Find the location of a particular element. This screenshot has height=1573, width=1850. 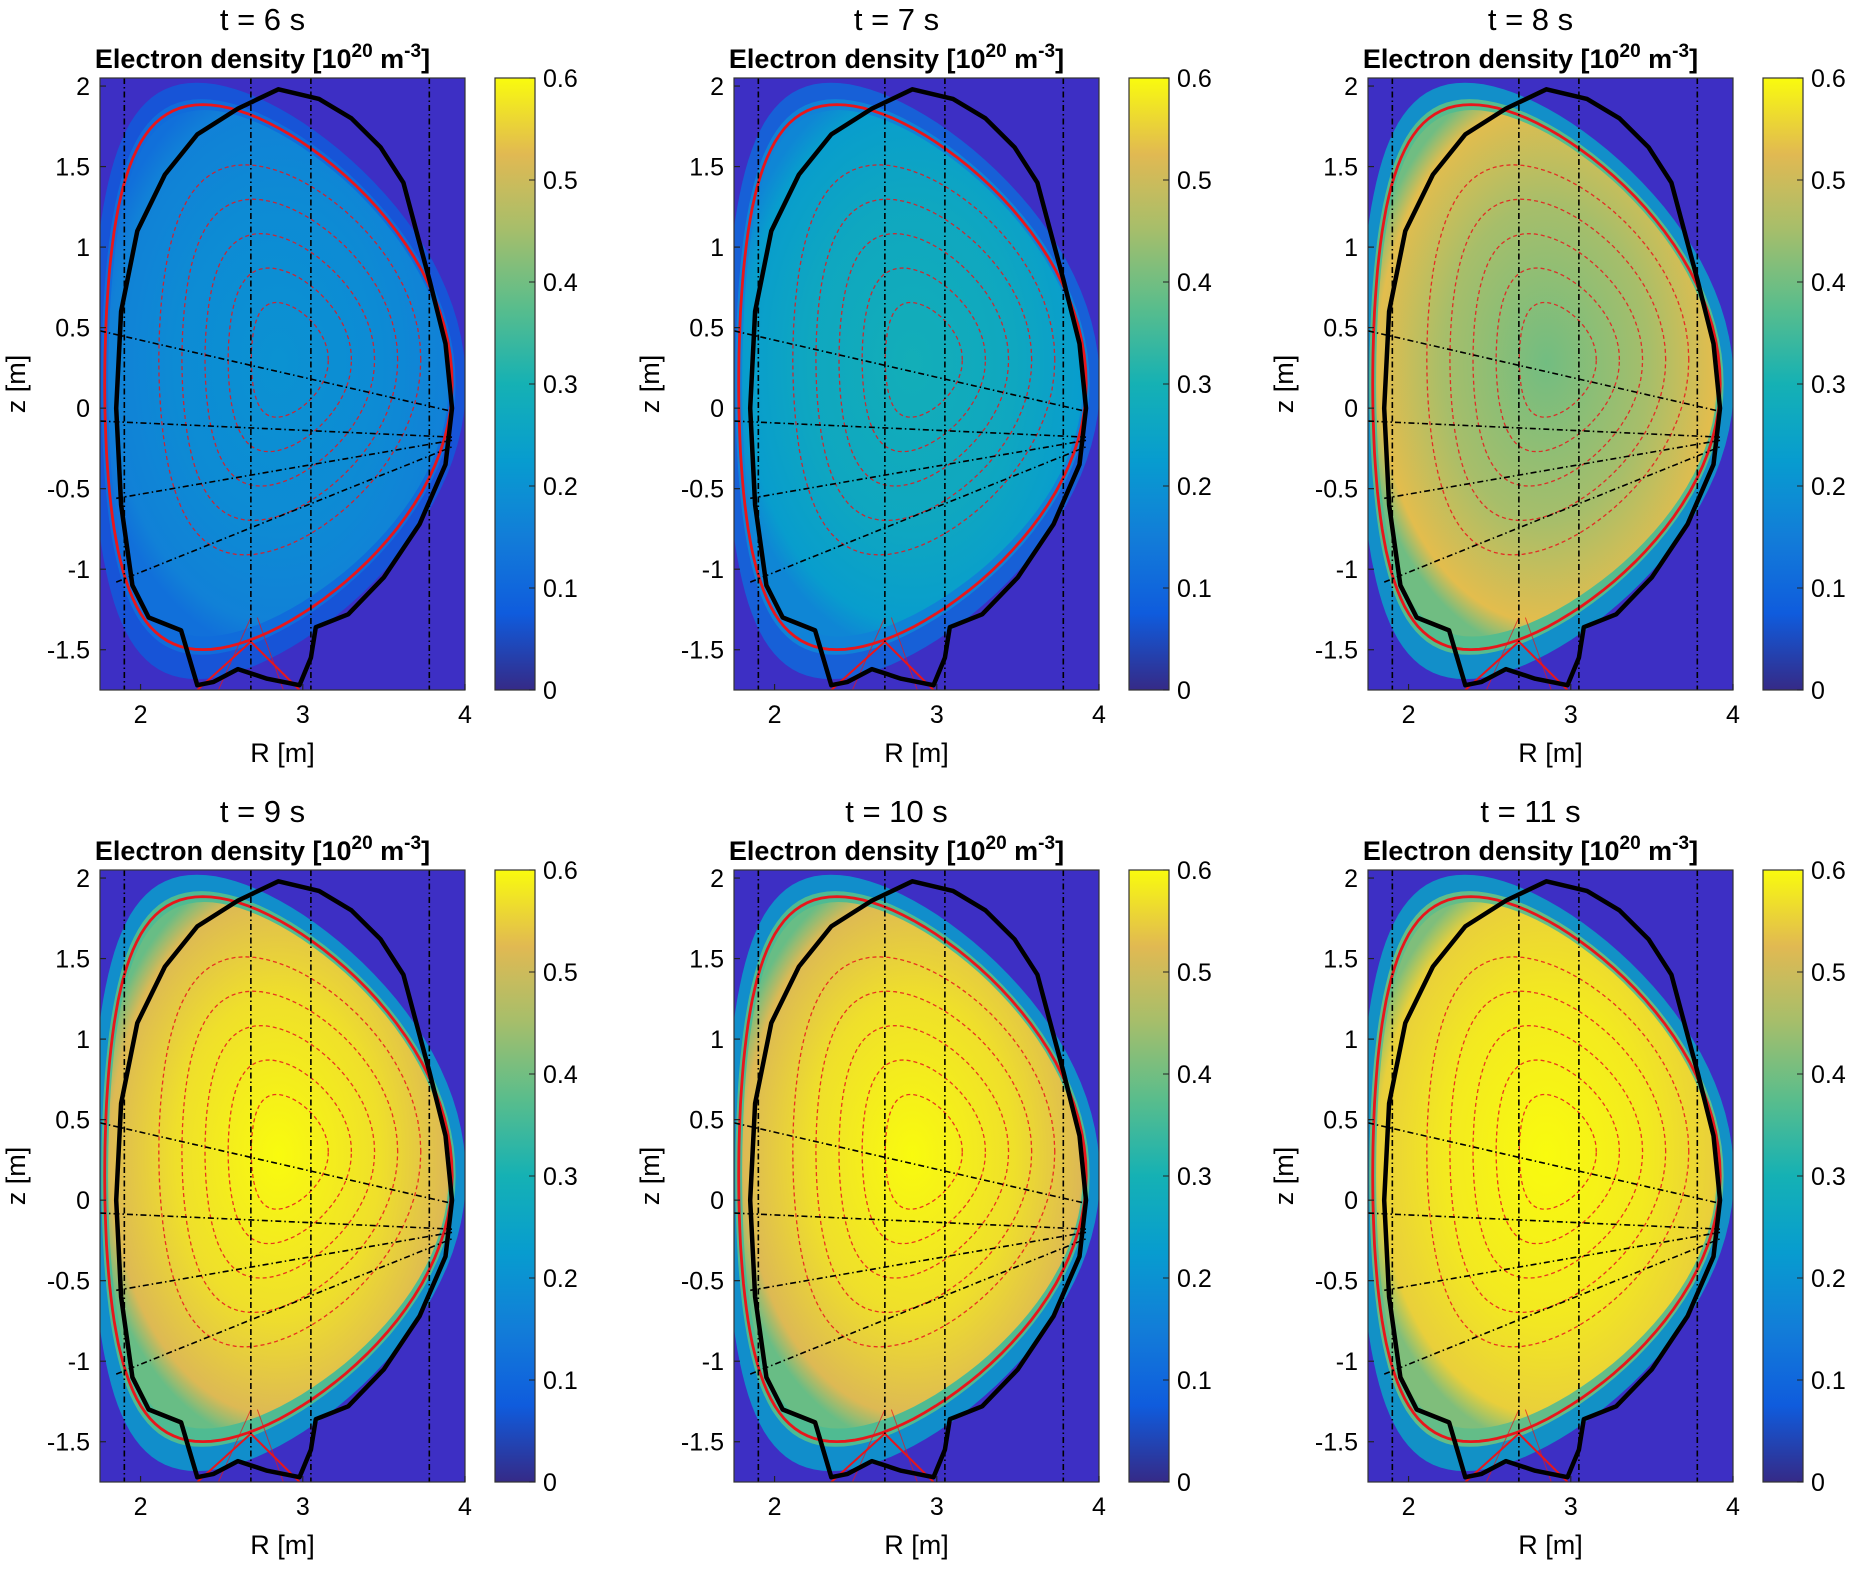

vessel-wall is located at coordinates (918, 387).